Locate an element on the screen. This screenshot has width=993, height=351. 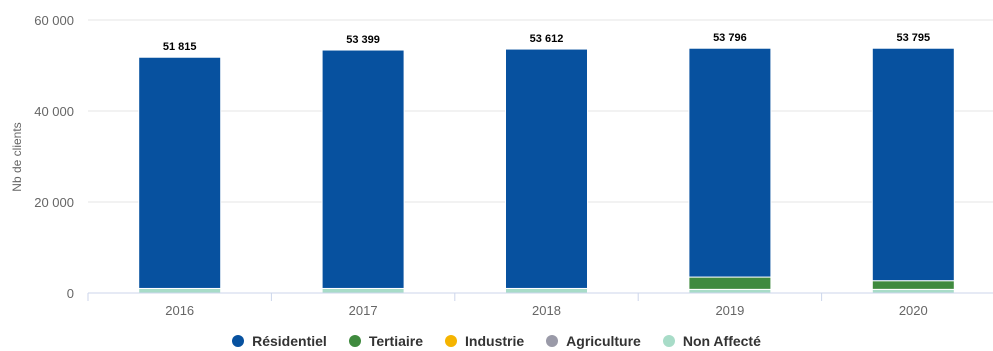
x-tick-label: 2018 is located at coordinates (546, 310).